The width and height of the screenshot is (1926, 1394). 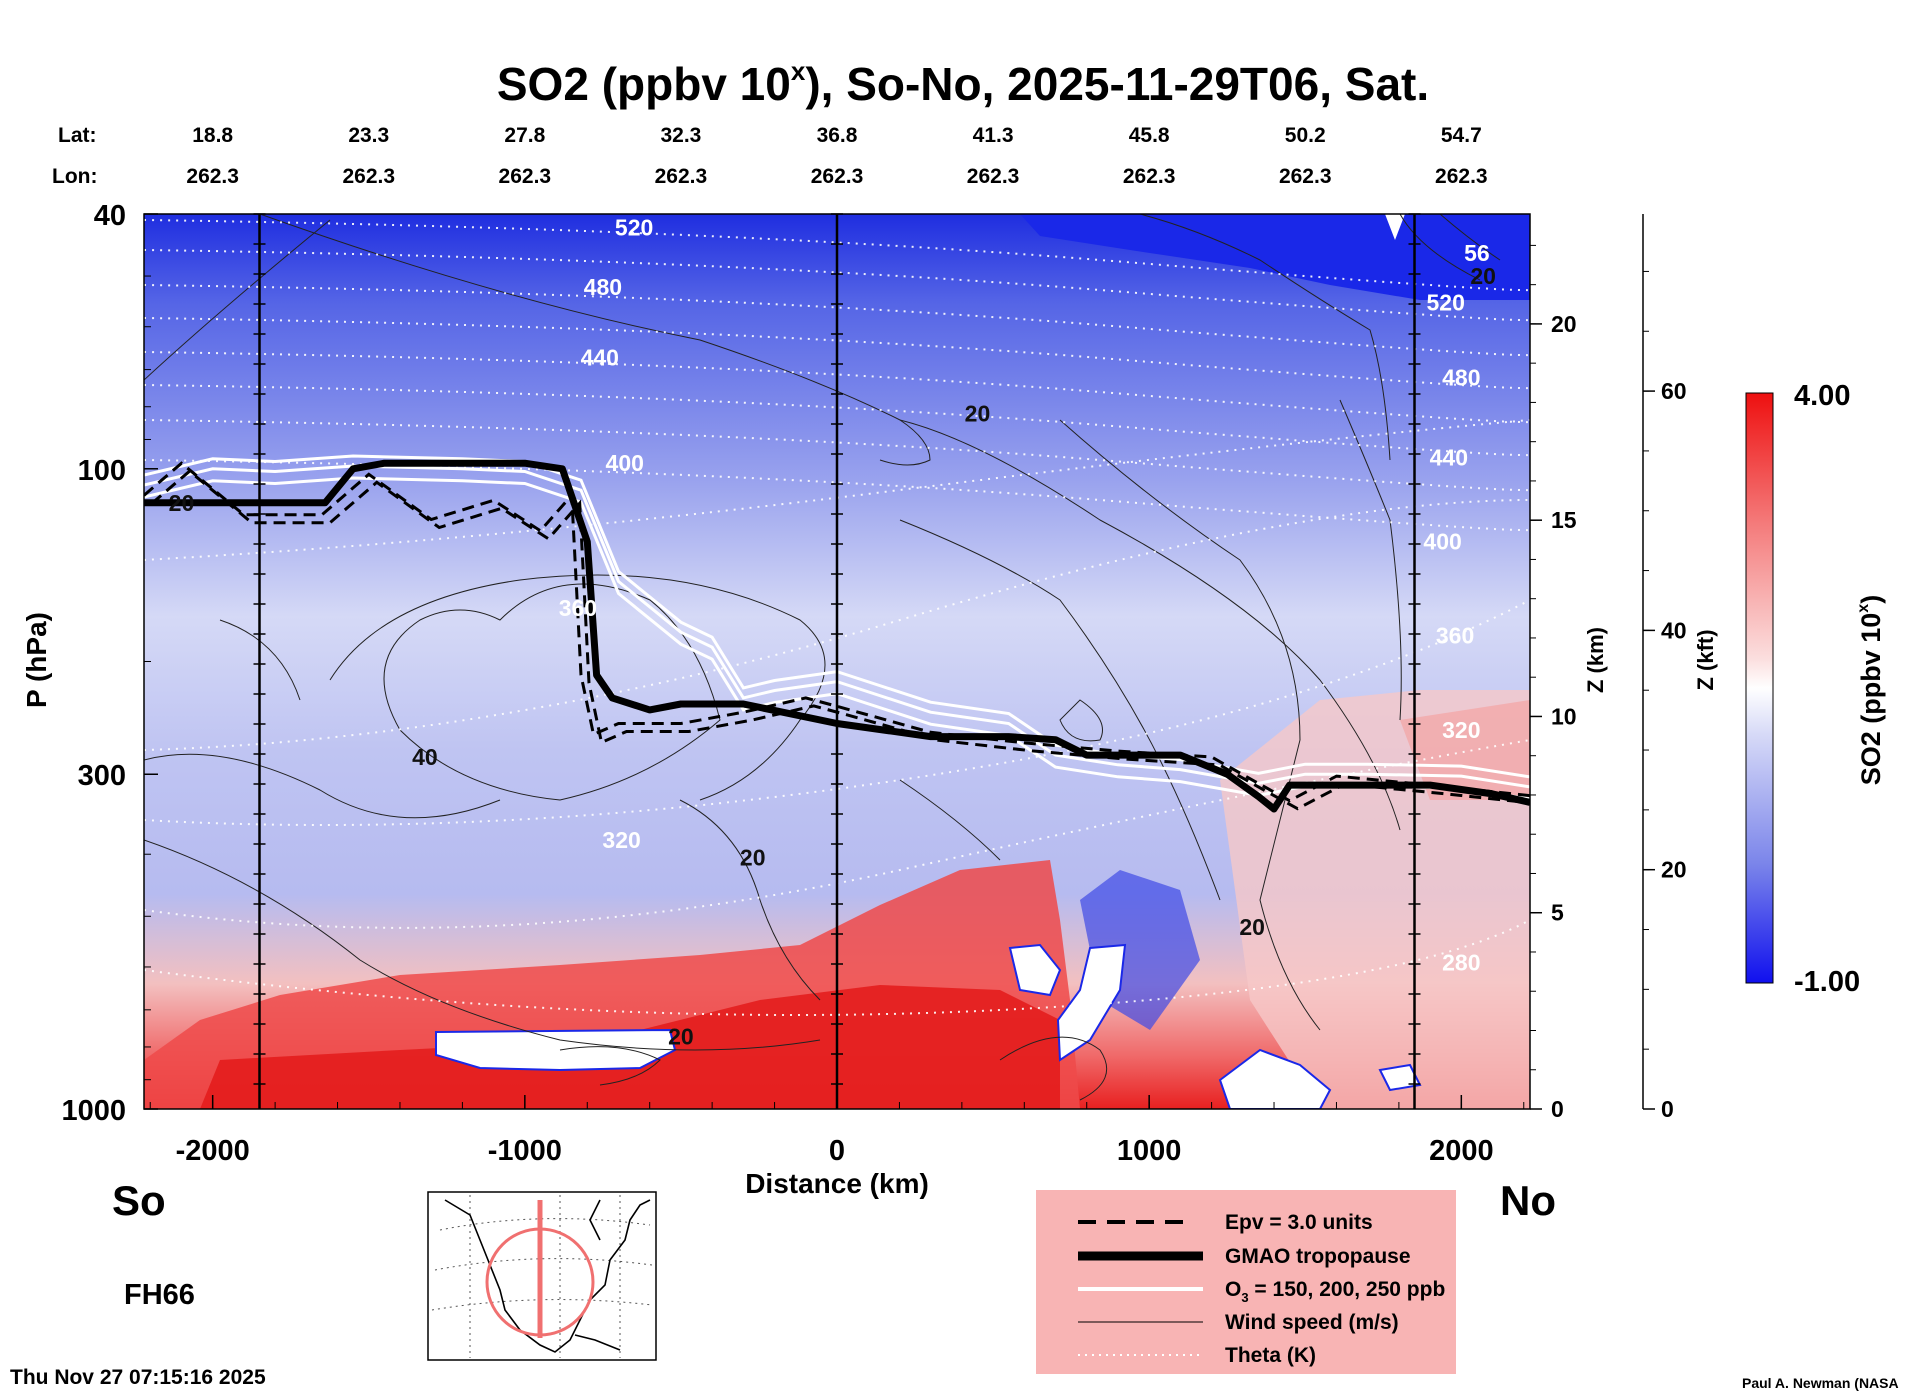 I want to click on z-km-tick-label: 15, so click(x=1564, y=520).